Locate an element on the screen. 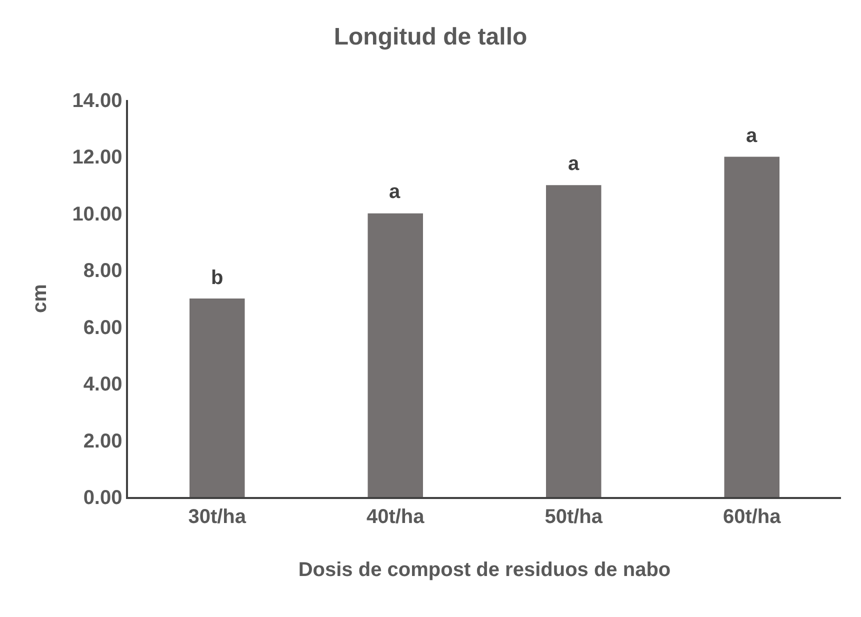  y-tick-label: 4.00 is located at coordinates (102, 385).